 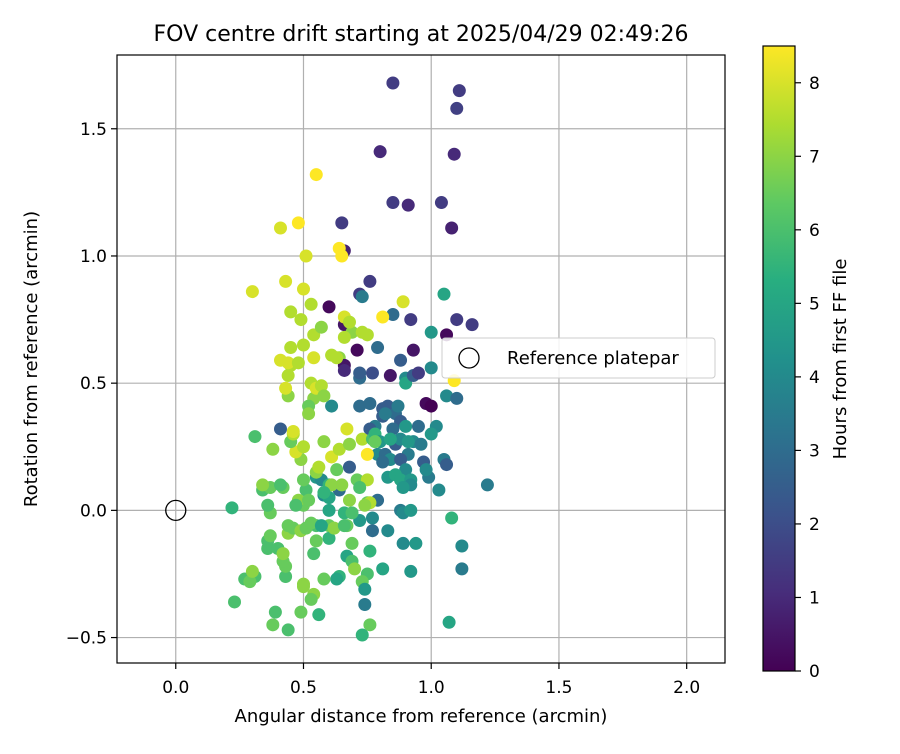 I want to click on legend-marker-open-circle, so click(x=469, y=358).